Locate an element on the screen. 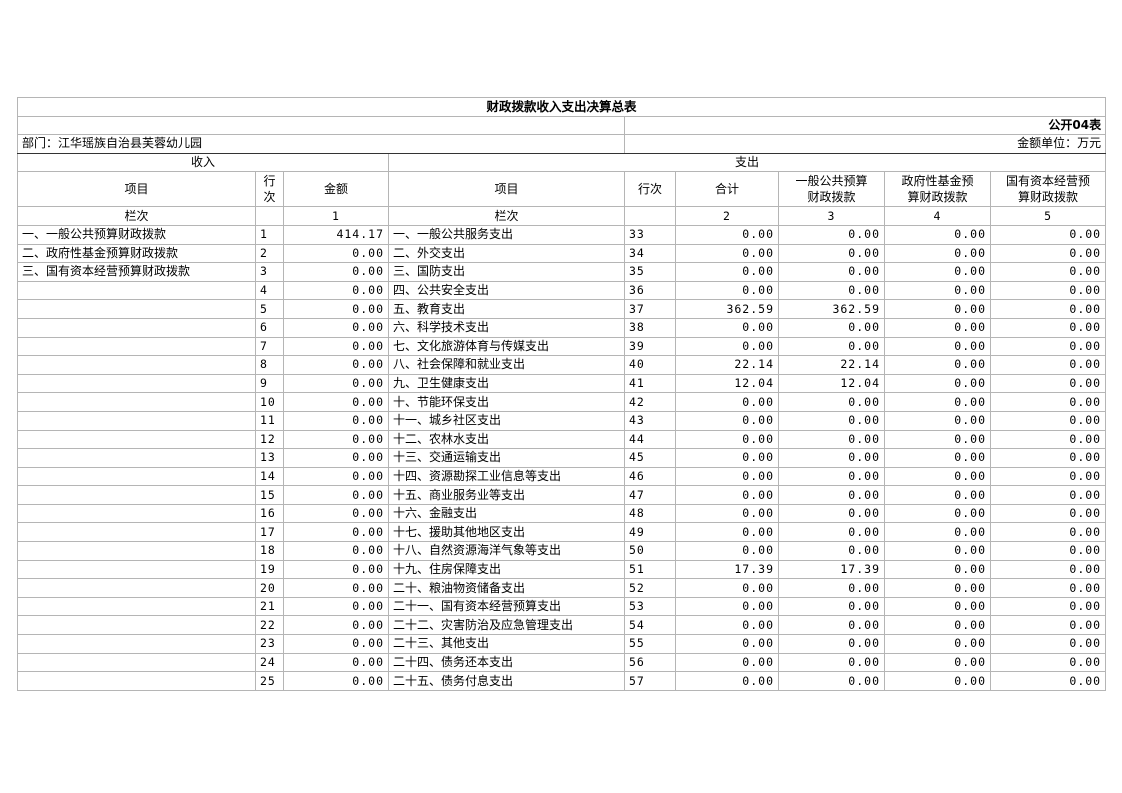 The height and width of the screenshot is (793, 1122). cell-ex-no: 36 is located at coordinates (650, 290).